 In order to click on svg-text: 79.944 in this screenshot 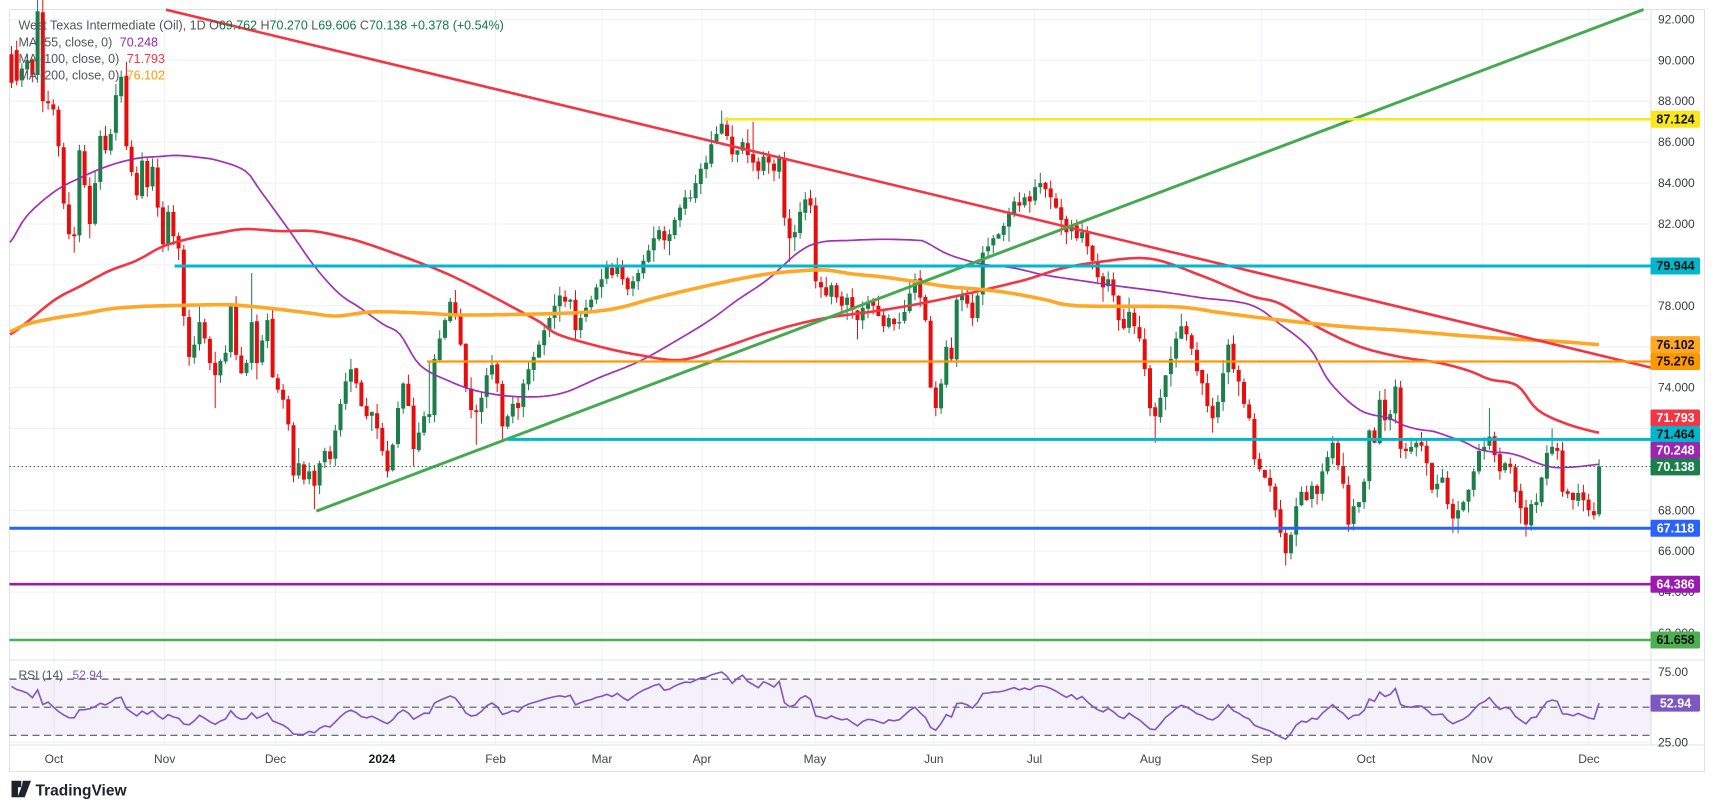, I will do `click(1675, 266)`.